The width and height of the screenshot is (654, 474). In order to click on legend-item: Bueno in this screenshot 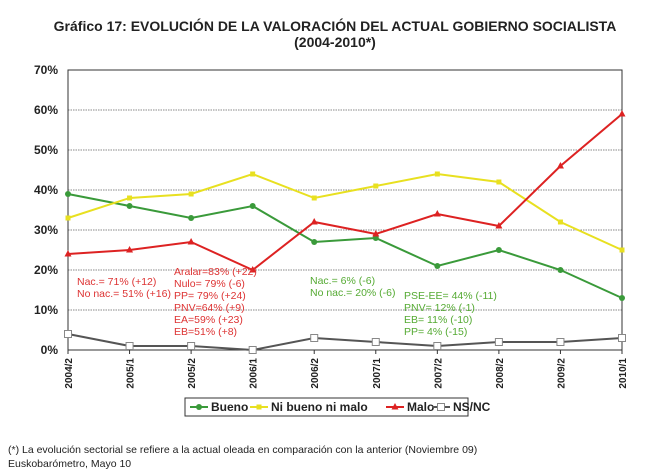, I will do `click(219, 407)`.